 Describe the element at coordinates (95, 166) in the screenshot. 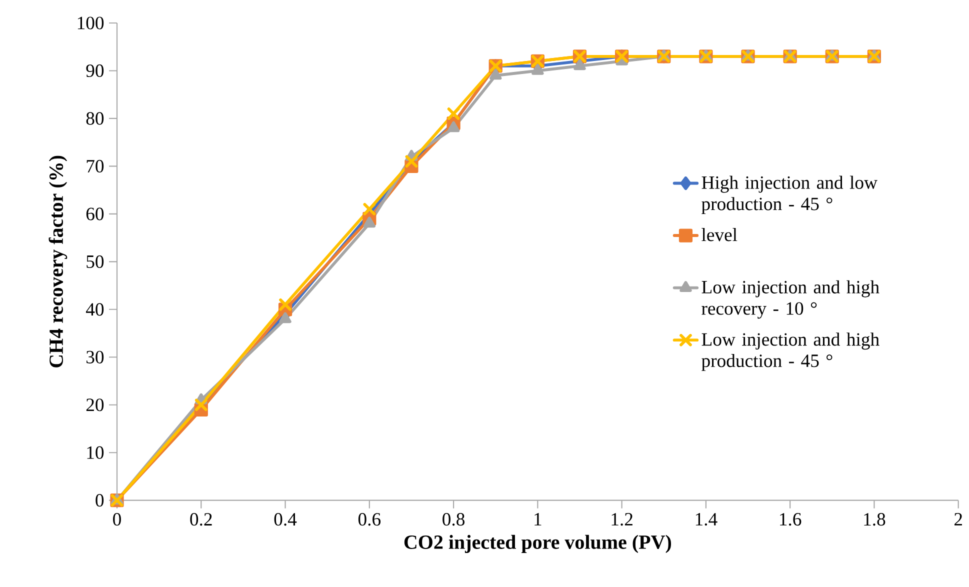

I see `y-tick-label: 70` at that location.